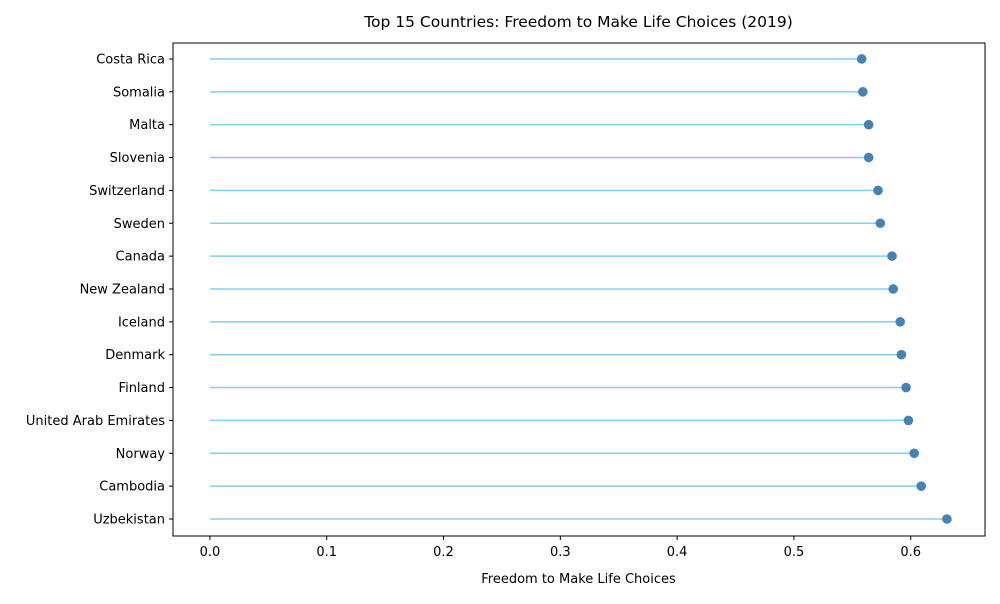 The image size is (1000, 604). What do you see at coordinates (130, 59) in the screenshot?
I see `y-tick-label: Costa Rica` at bounding box center [130, 59].